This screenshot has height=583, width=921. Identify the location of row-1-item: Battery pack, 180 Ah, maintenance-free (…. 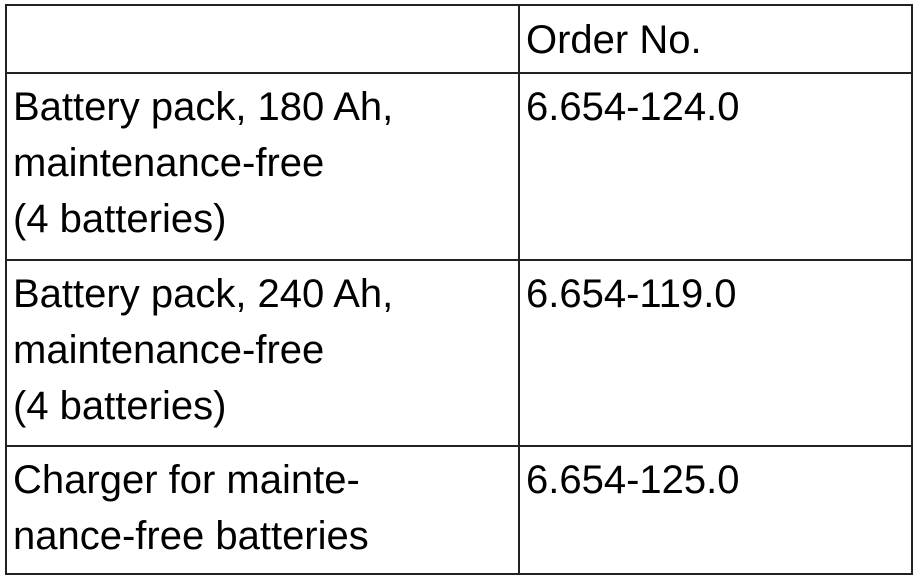
(203, 163).